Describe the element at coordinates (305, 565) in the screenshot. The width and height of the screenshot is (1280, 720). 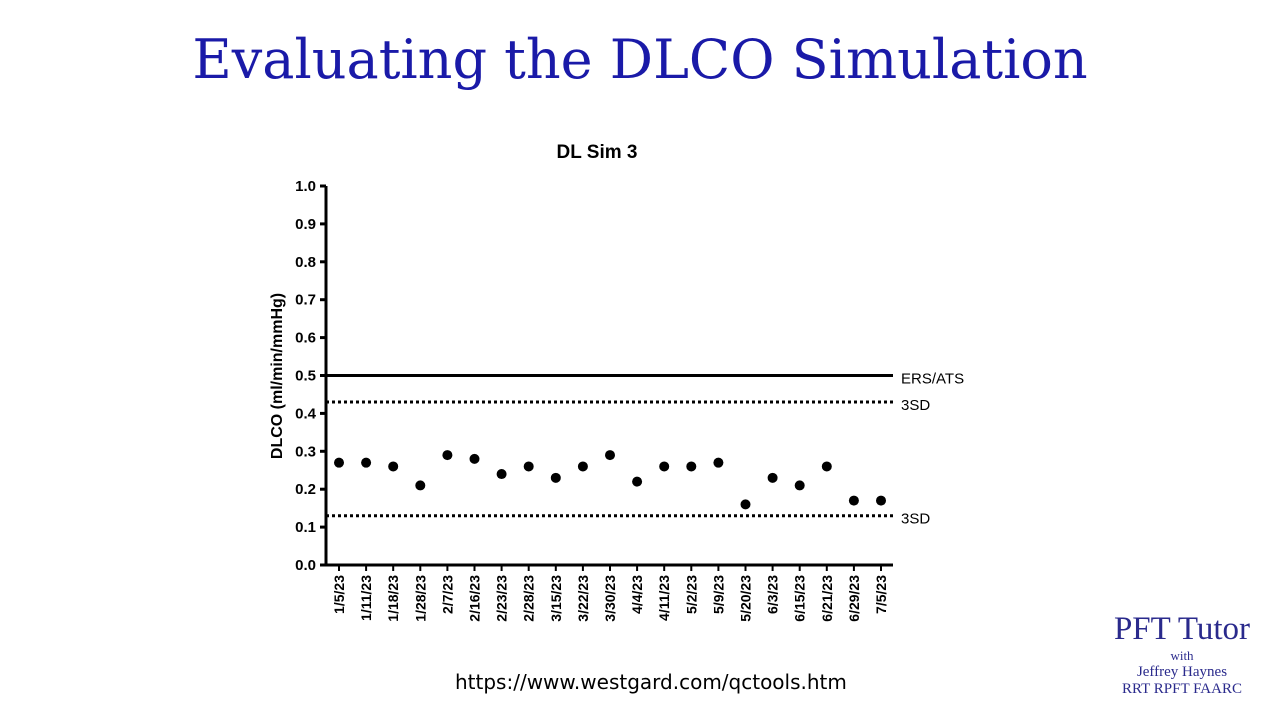
I see `y-tick-label: 0.0` at that location.